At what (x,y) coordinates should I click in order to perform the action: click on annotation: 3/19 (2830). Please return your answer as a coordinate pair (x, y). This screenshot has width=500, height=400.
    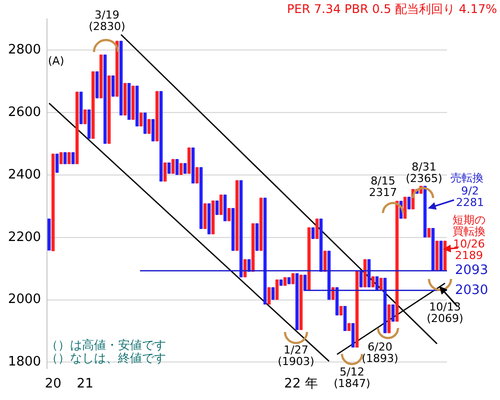
    Looking at the image, I should click on (107, 20).